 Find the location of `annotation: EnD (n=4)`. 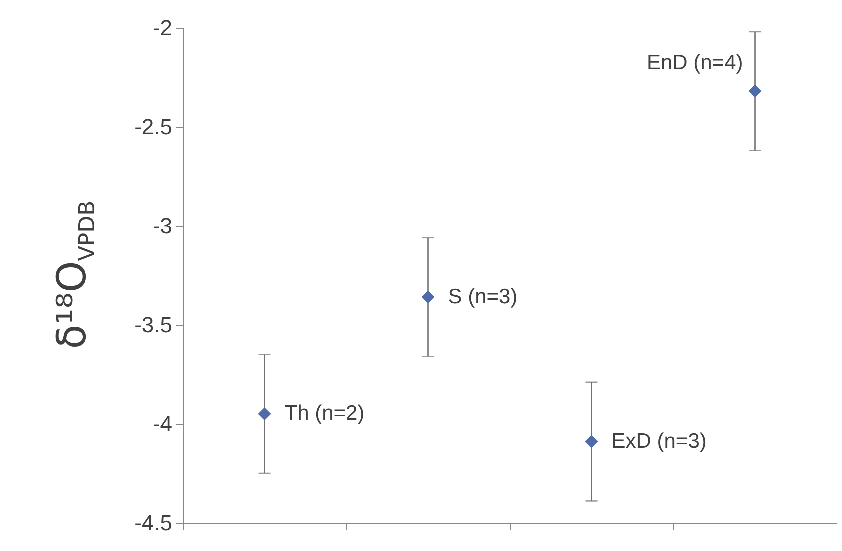

annotation: EnD (n=4) is located at coordinates (695, 62).